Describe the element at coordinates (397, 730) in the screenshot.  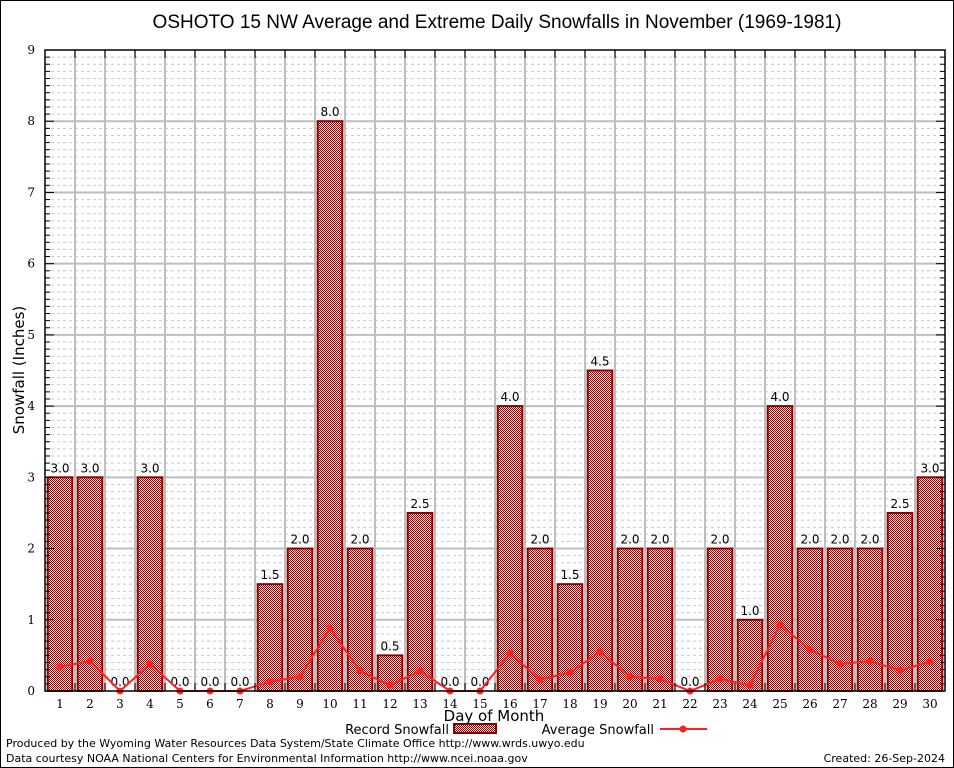
I see `legend-record-label: Record Snowfall` at that location.